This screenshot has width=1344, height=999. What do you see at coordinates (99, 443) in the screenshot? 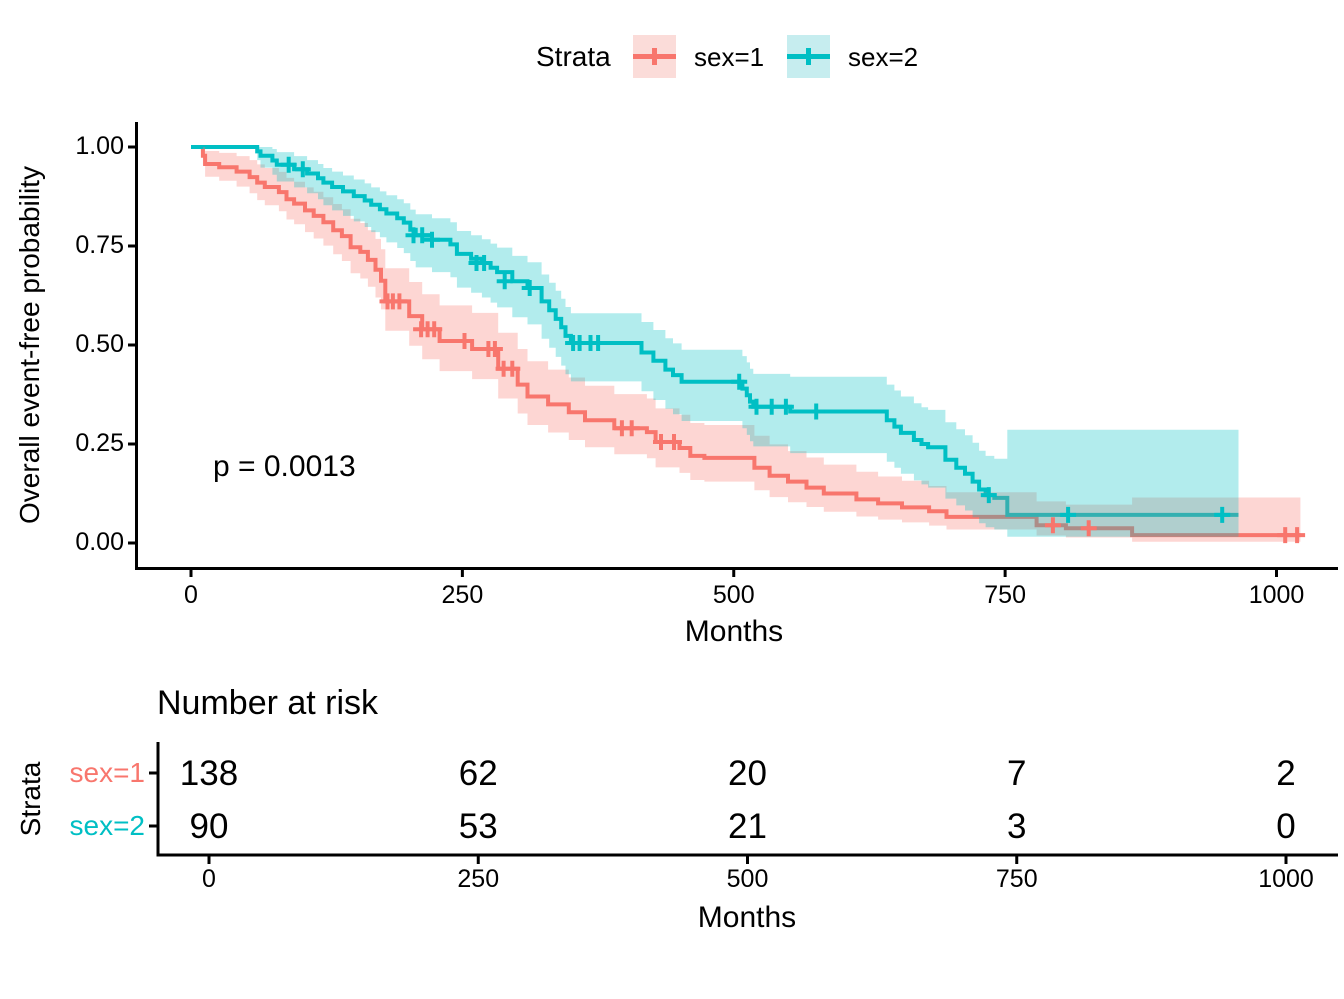
I see `y-tick-label: 0.25` at bounding box center [99, 443].